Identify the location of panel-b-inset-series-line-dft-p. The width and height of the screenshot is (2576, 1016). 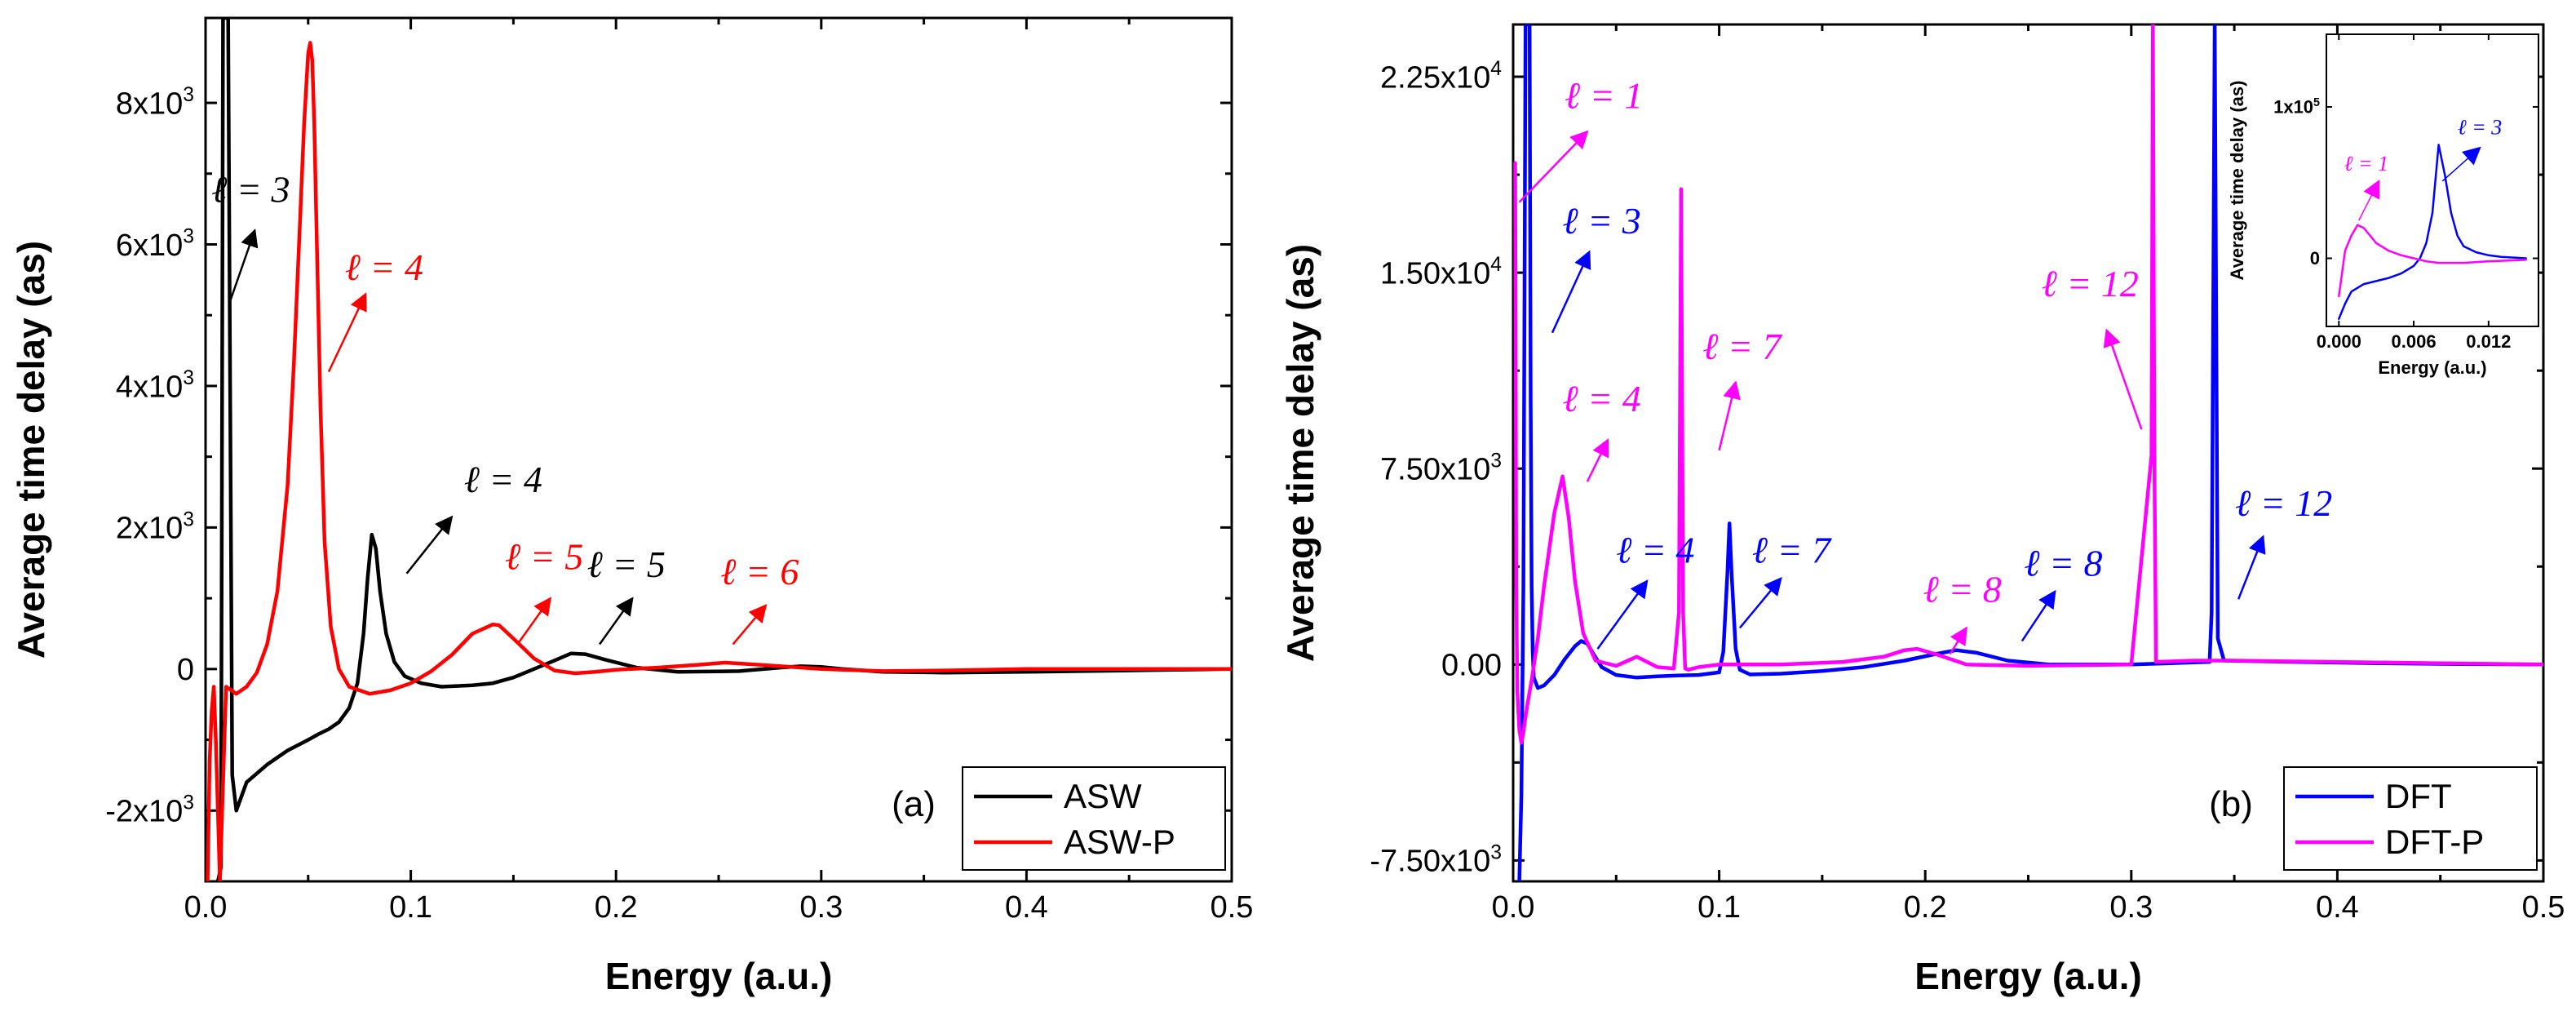
(2432, 261).